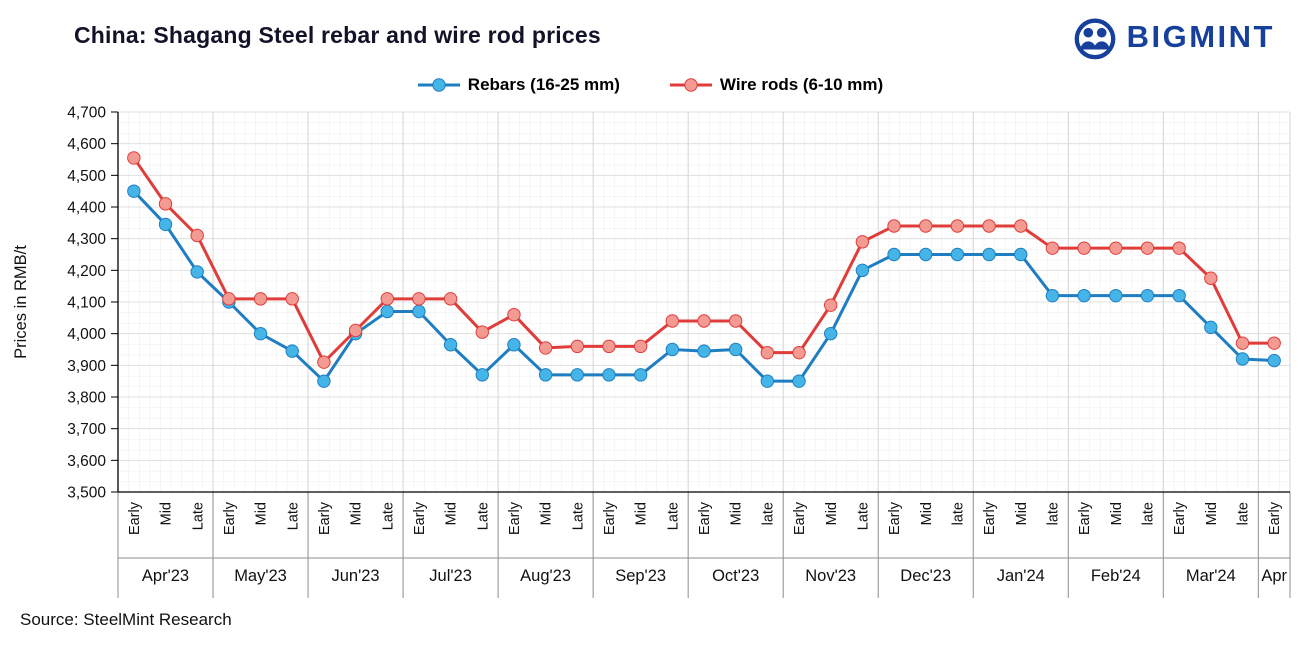 Image resolution: width=1299 pixels, height=650 pixels. What do you see at coordinates (925, 576) in the screenshot?
I see `svg-text: Dec'23` at bounding box center [925, 576].